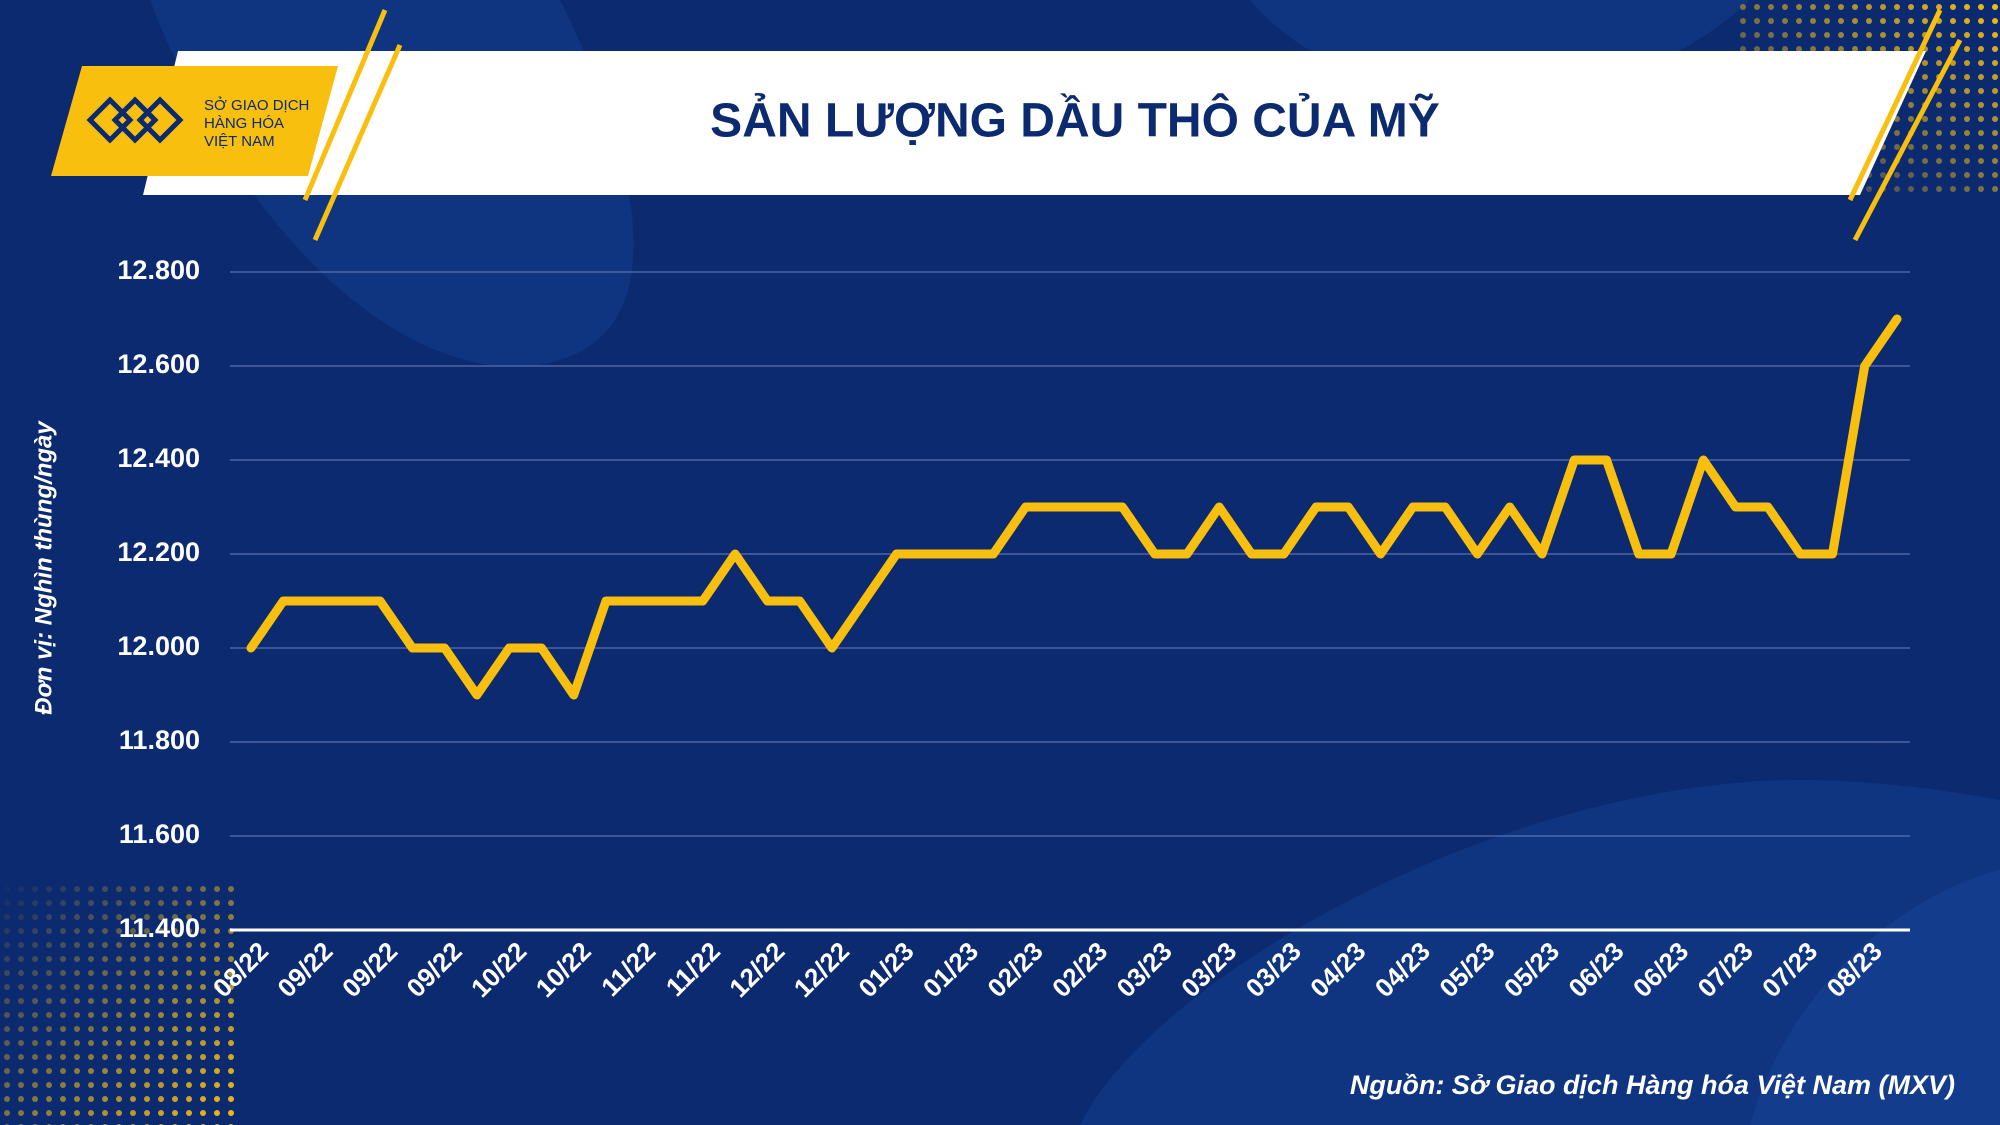 The image size is (2000, 1125). What do you see at coordinates (194, 121) in the screenshot?
I see `logo-box` at bounding box center [194, 121].